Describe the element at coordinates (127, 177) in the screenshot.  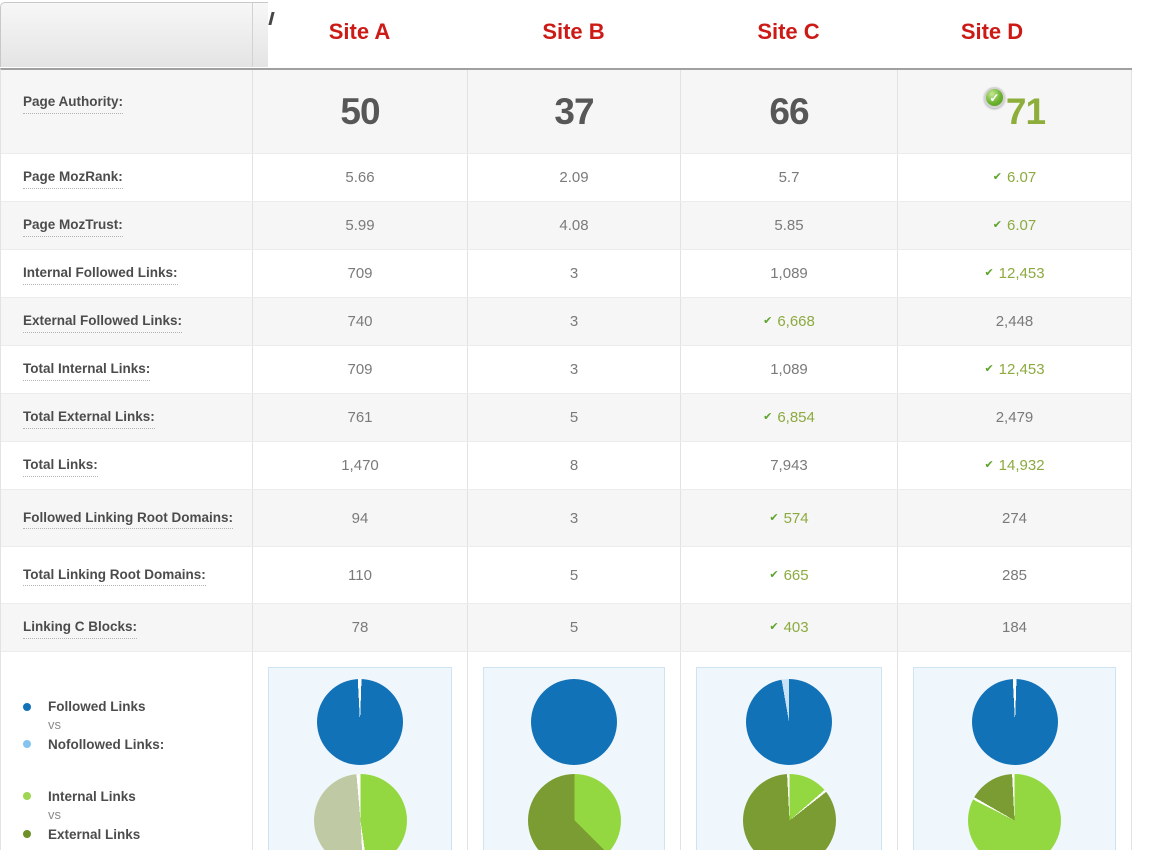
I see `row-label-cell: Page MozRank:` at that location.